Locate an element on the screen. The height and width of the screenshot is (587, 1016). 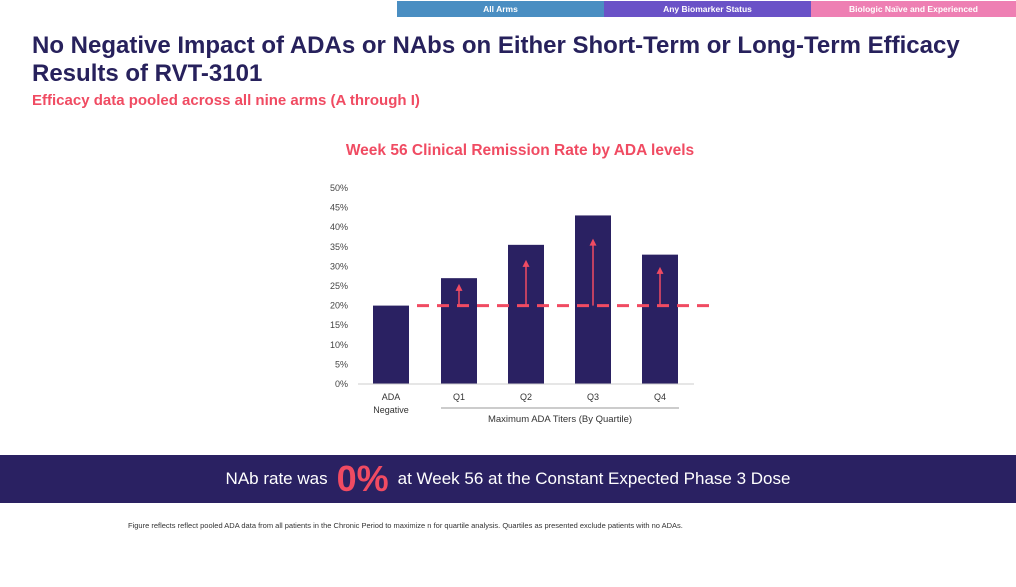
bar-ada-negative is located at coordinates (391, 344).